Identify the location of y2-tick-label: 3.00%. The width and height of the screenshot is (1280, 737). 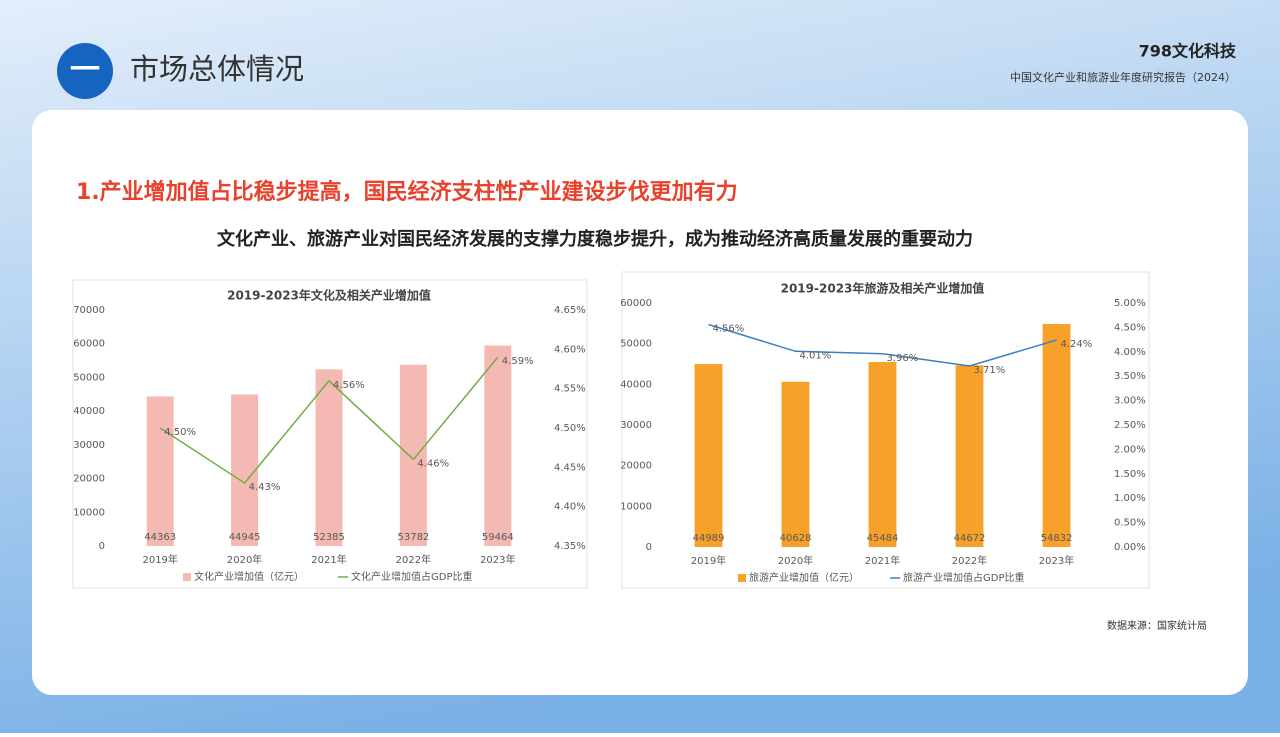
(1130, 401).